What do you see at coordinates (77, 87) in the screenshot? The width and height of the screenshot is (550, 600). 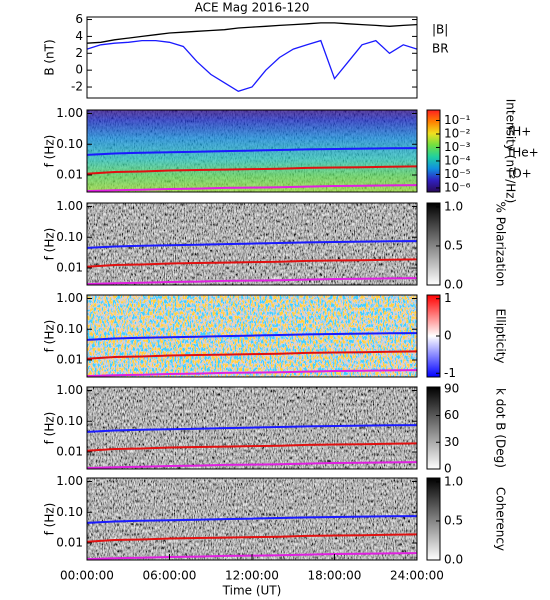 I see `y-tick-label: -2` at bounding box center [77, 87].